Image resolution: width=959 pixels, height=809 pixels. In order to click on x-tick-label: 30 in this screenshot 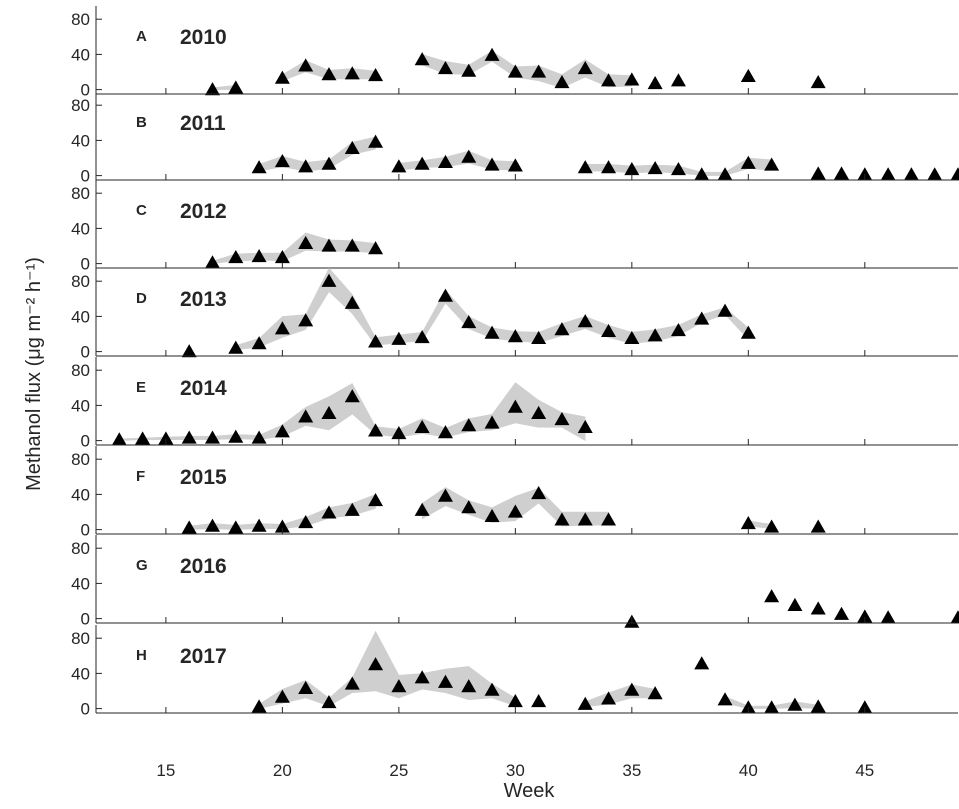, I will do `click(515, 770)`.